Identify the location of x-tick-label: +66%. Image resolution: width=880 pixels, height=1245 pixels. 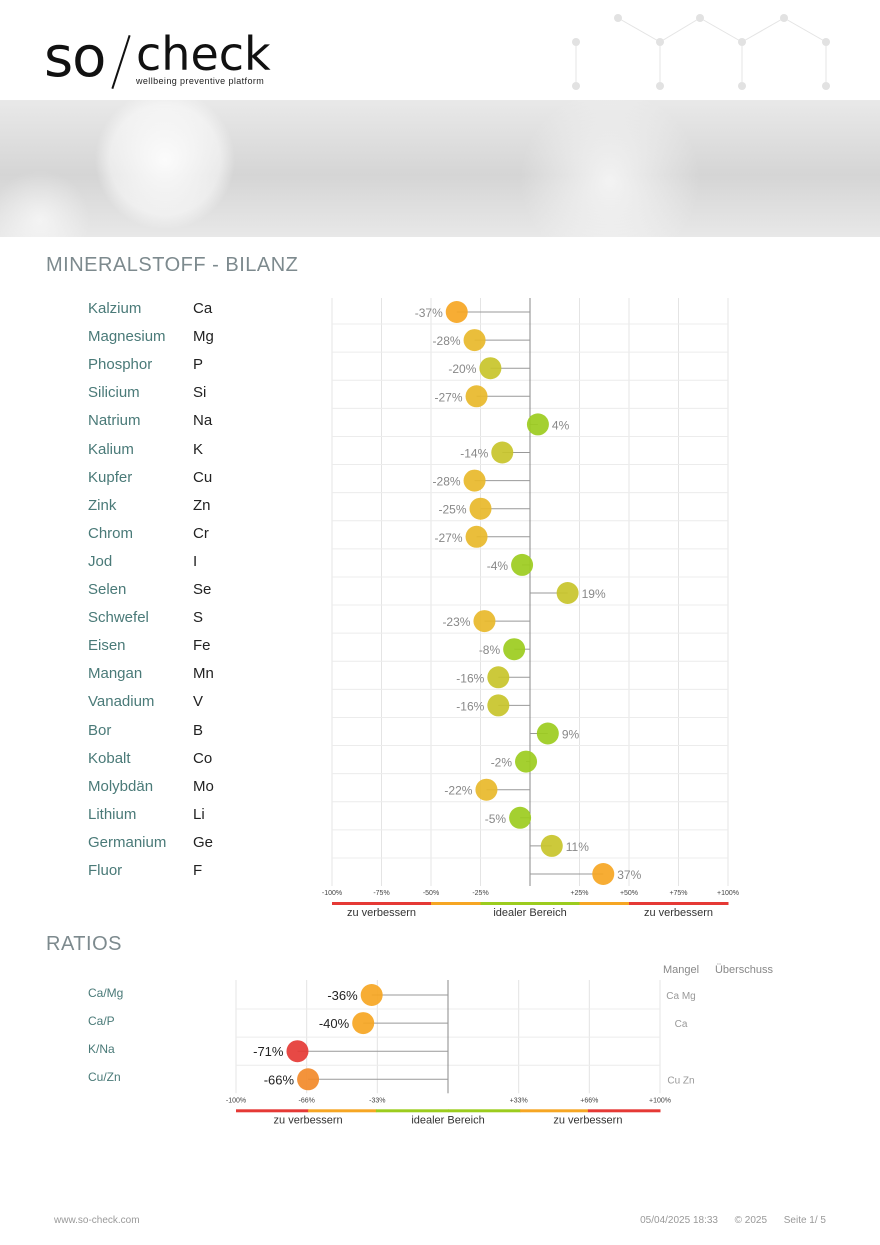
(589, 1100).